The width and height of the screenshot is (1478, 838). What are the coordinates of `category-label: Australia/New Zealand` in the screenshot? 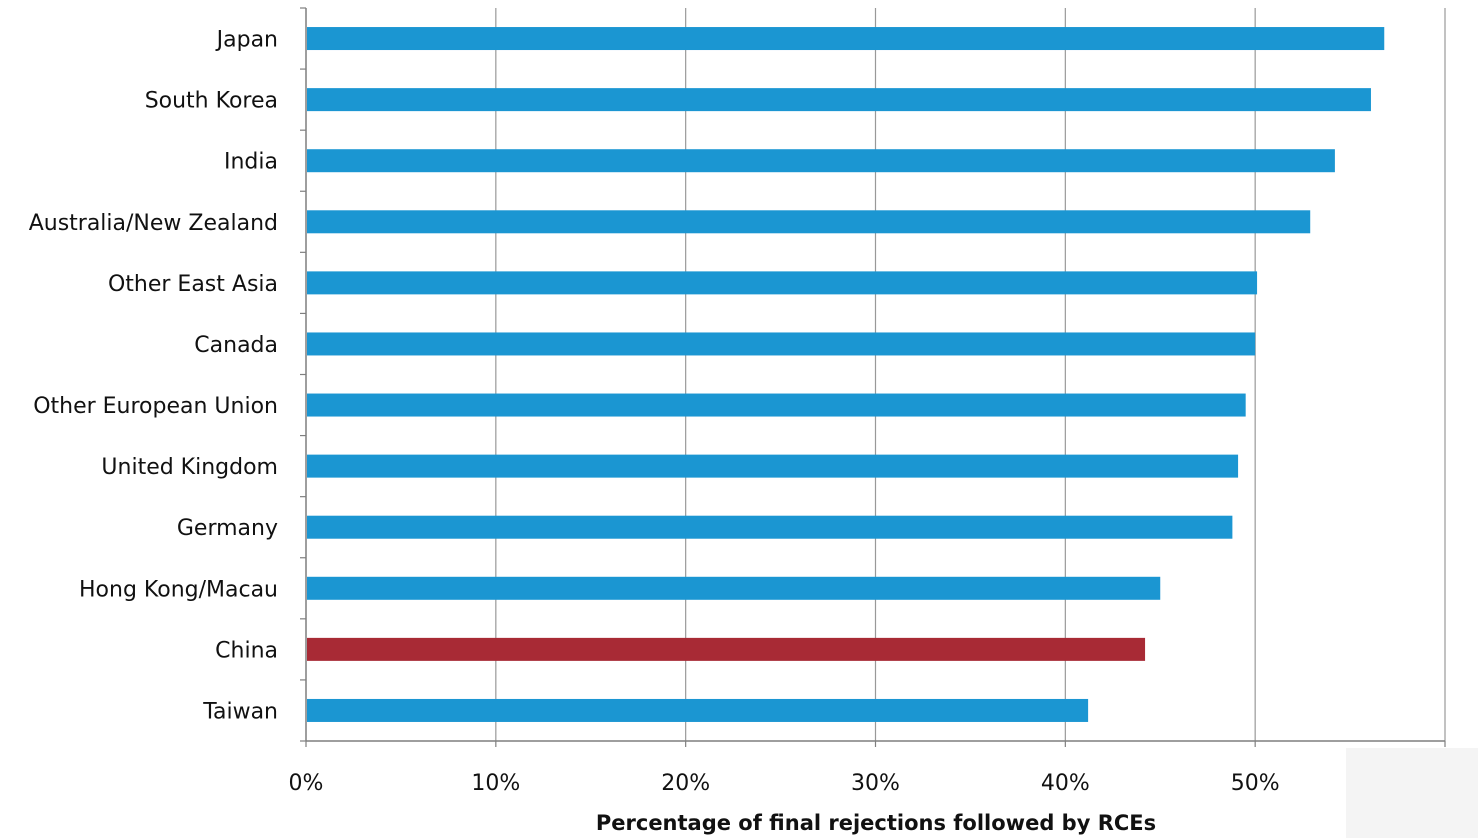 It's located at (153, 223).